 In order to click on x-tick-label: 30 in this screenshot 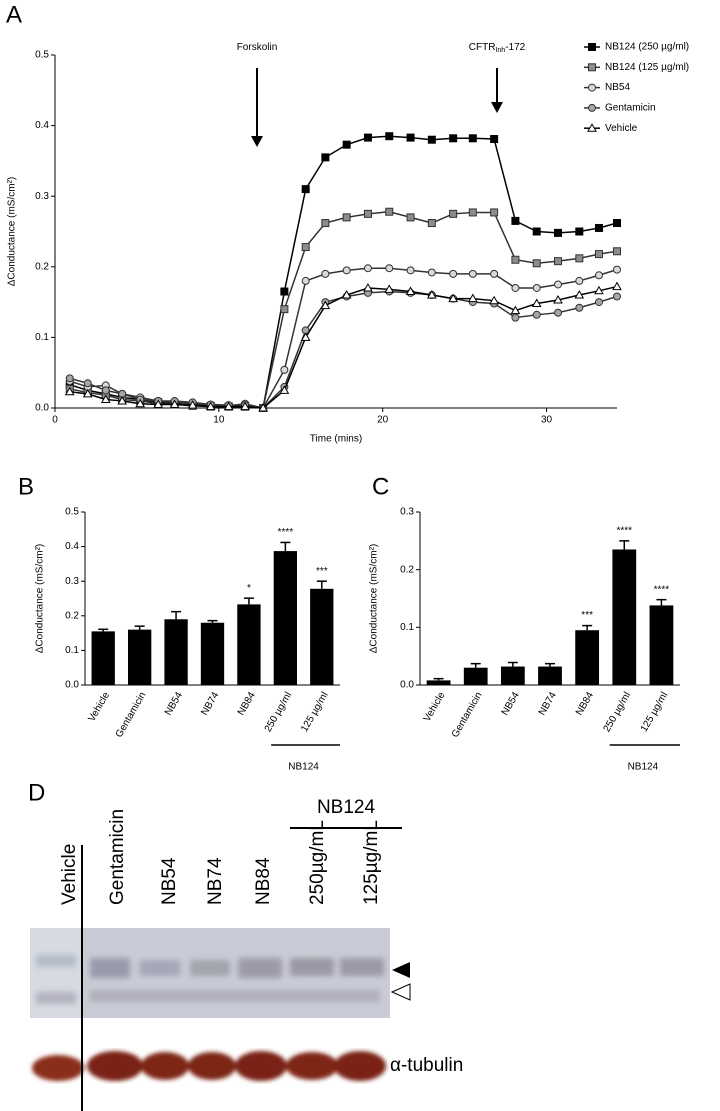, I will do `click(547, 420)`.